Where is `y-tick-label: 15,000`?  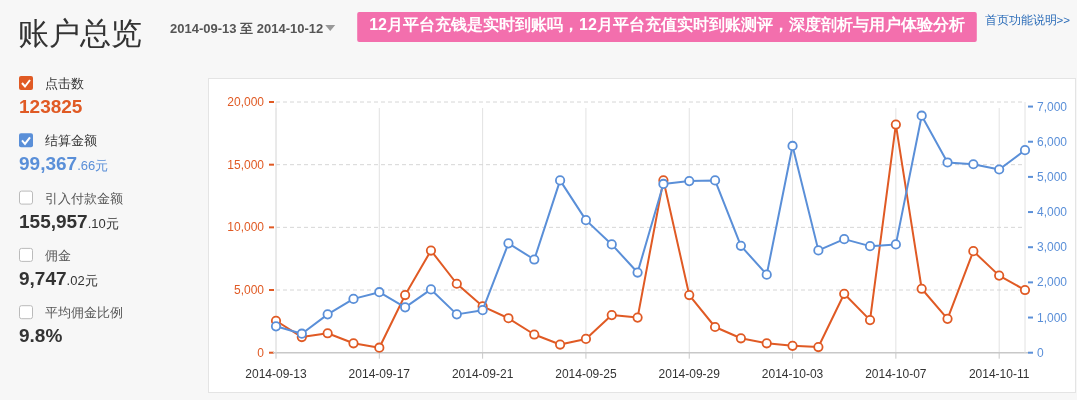
y-tick-label: 15,000 is located at coordinates (246, 164).